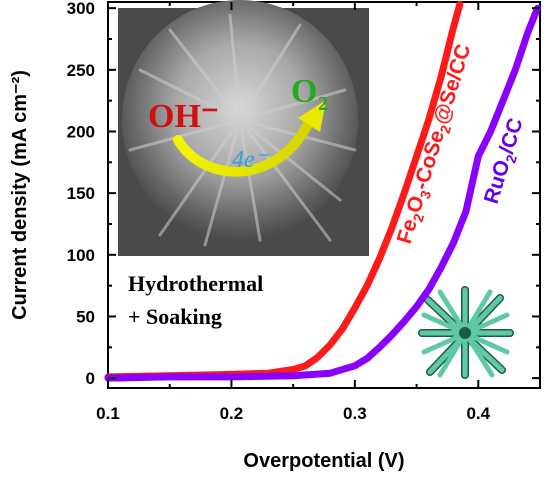 This screenshot has width=552, height=479. What do you see at coordinates (81, 131) in the screenshot?
I see `y-tick-label: 200` at bounding box center [81, 131].